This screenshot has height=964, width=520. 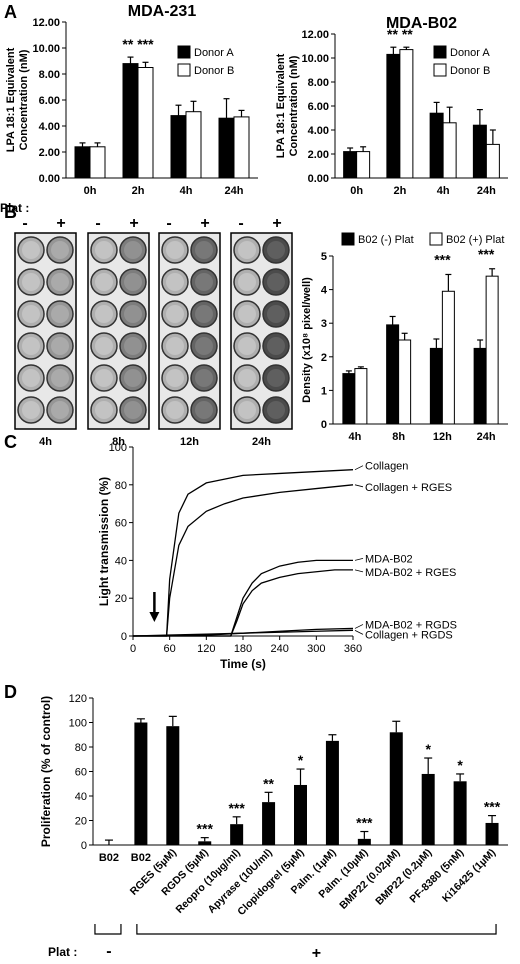 I want to click on x-tick-label: 4h, so click(x=443, y=191).